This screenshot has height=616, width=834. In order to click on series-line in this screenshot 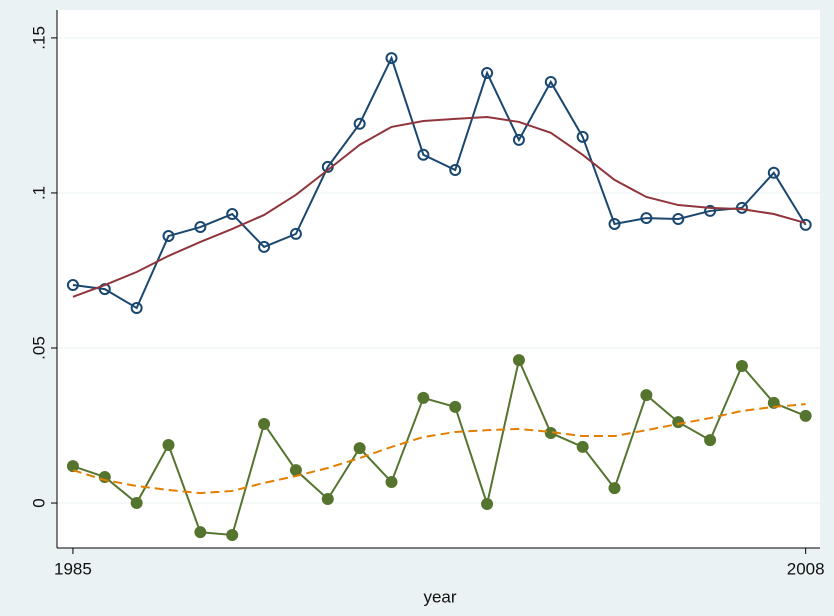, I will do `click(439, 449)`.